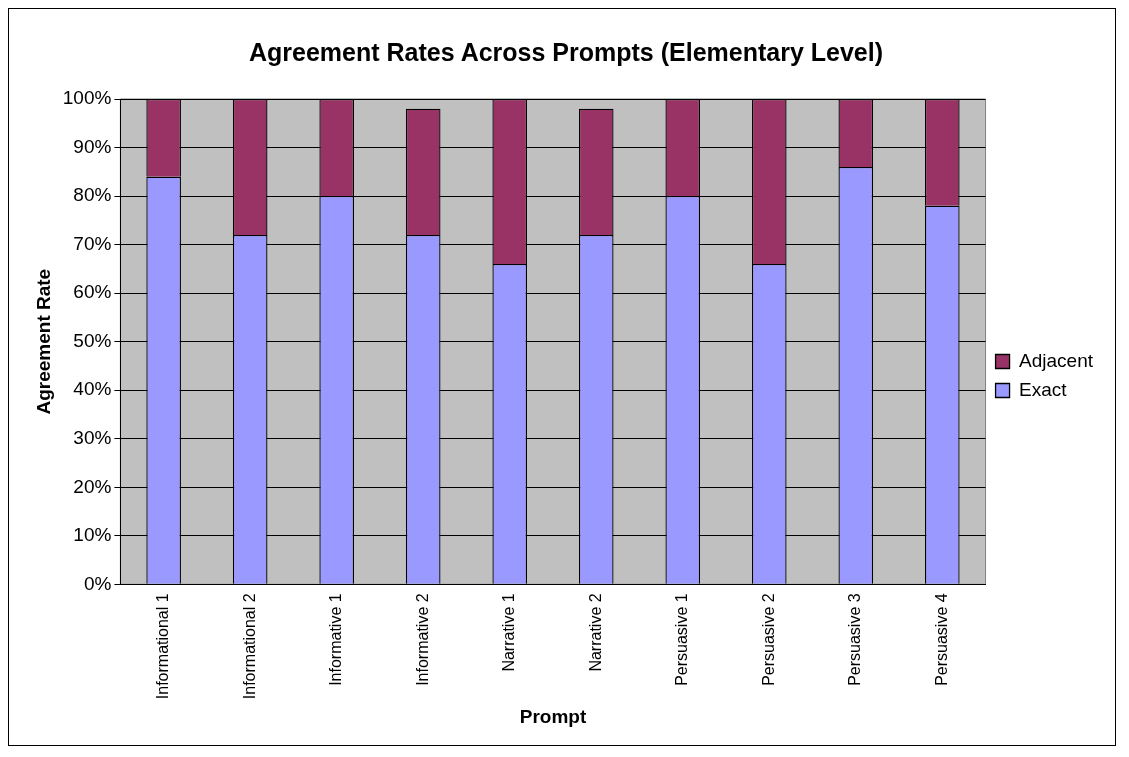 The height and width of the screenshot is (757, 1129). What do you see at coordinates (336, 639) in the screenshot?
I see `x-tick-label: Informative 1` at bounding box center [336, 639].